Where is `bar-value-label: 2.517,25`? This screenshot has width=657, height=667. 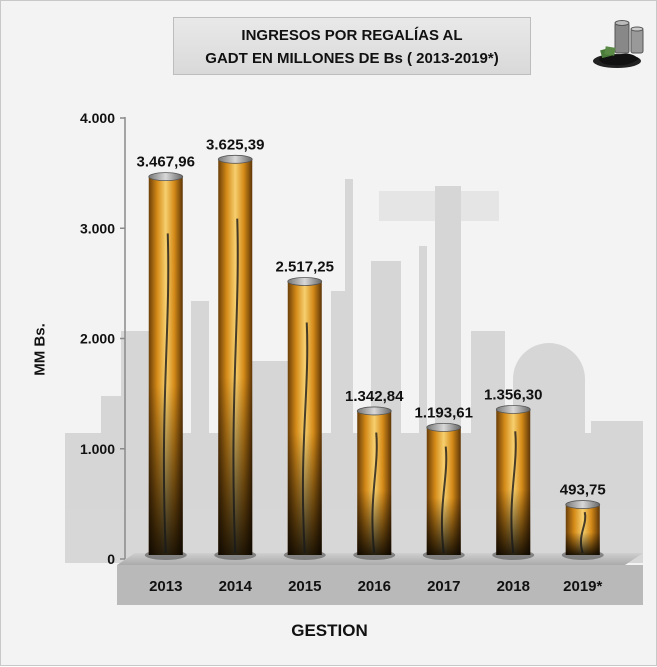 bar-value-label: 2.517,25 is located at coordinates (305, 266).